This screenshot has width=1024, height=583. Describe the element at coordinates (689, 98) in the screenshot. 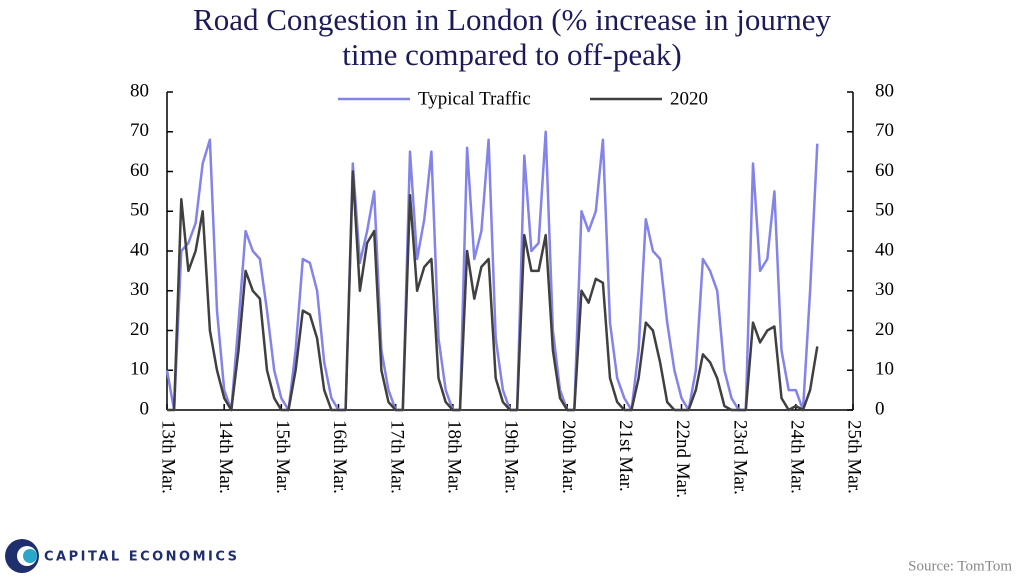

I see `legend-label: 2020` at that location.